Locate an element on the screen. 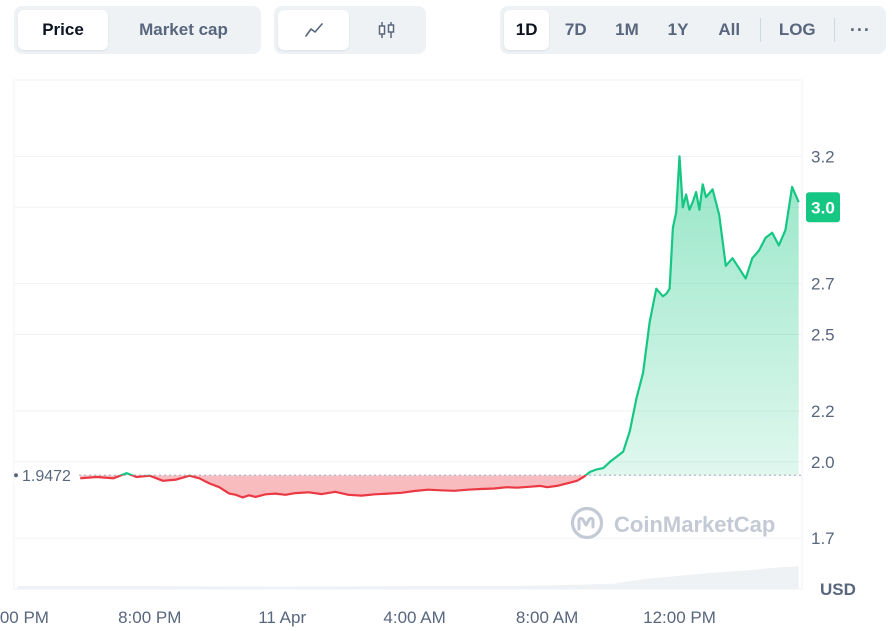 The image size is (892, 631). x-tick-label: 4:00 PM is located at coordinates (24, 617).